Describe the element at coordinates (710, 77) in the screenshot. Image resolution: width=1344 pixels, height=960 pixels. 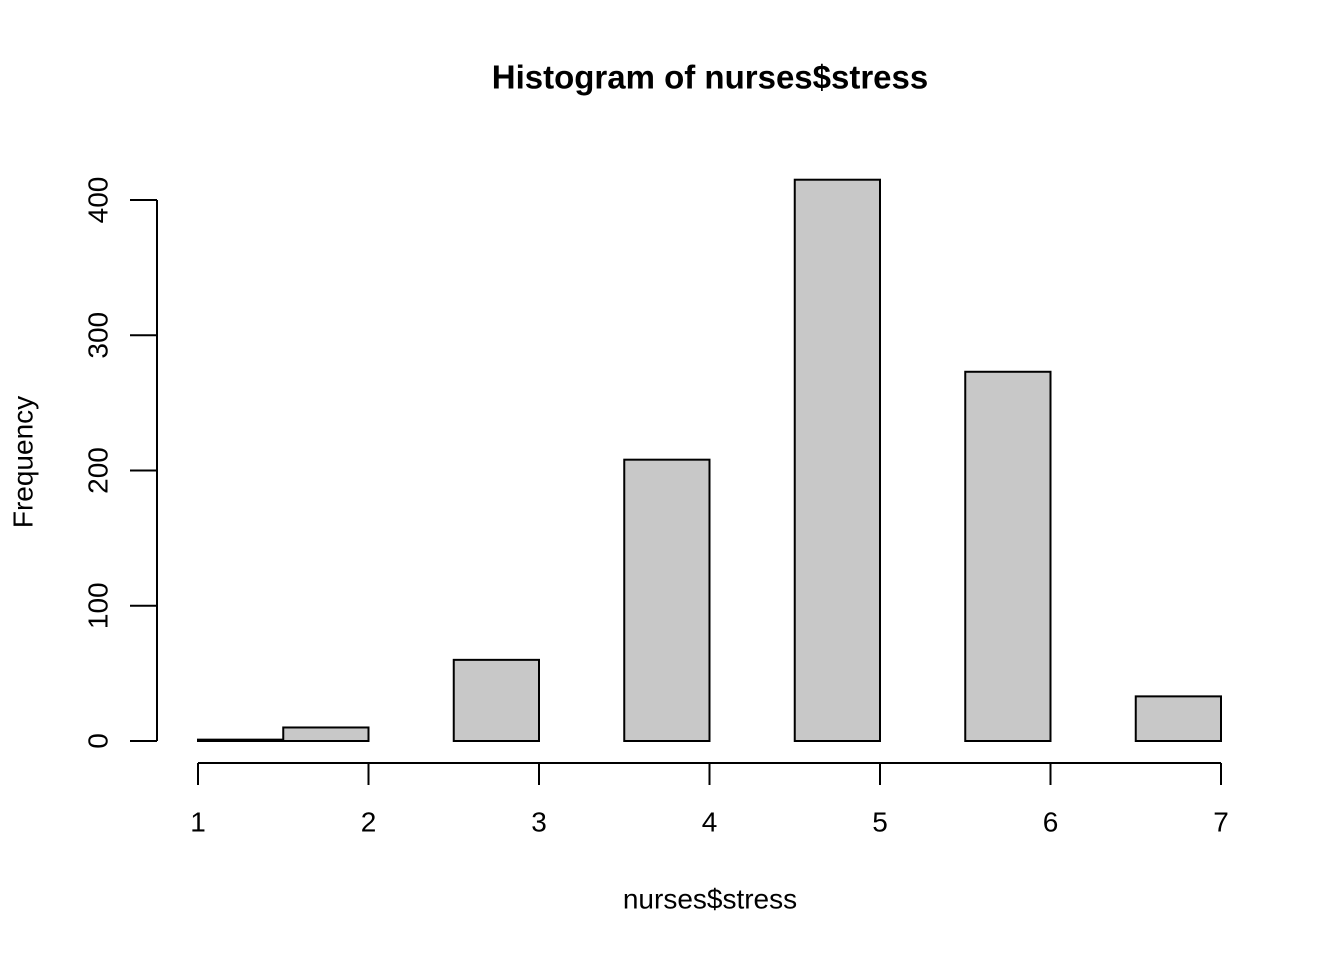
I see `chart-title: Histogram of nurses$stress` at that location.